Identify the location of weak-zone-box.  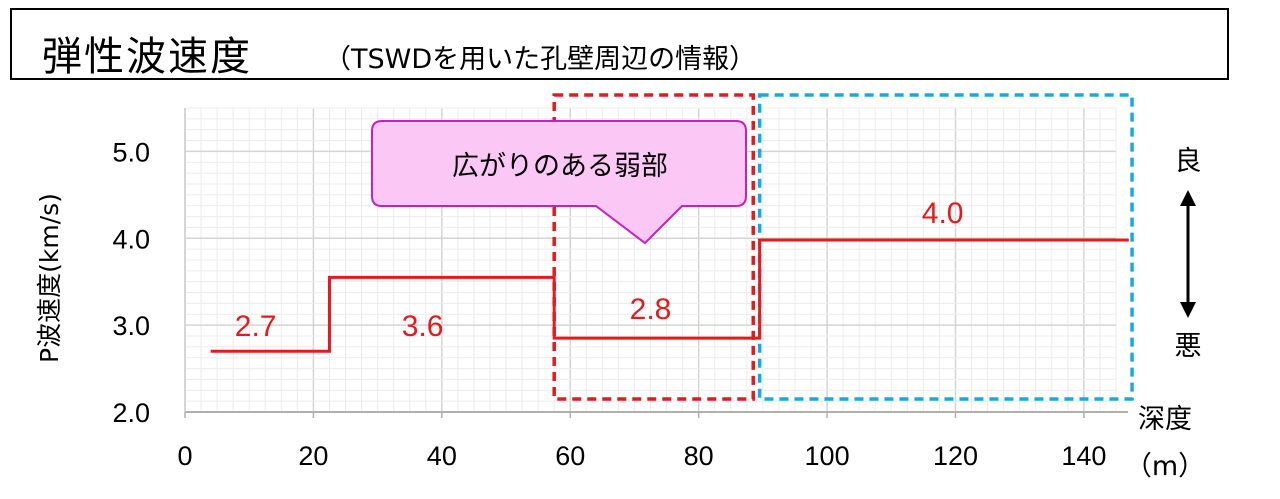
(653, 247).